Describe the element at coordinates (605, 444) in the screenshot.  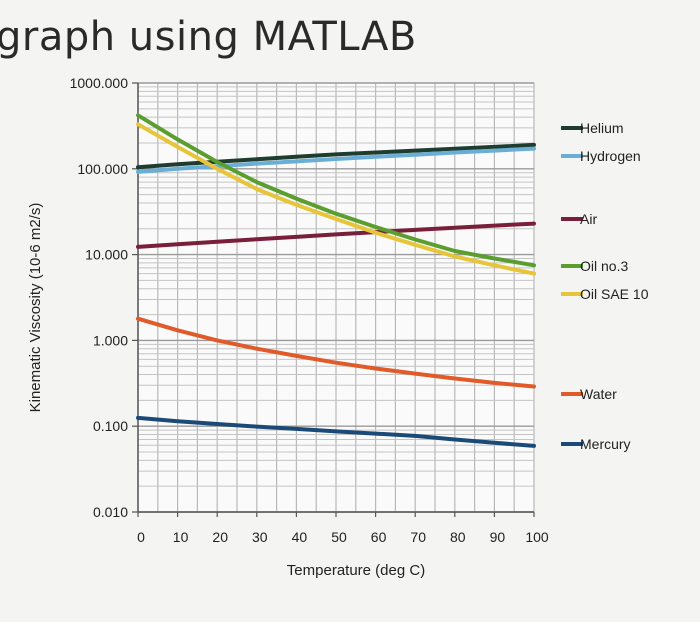
I see `legend-label: Mercury` at that location.